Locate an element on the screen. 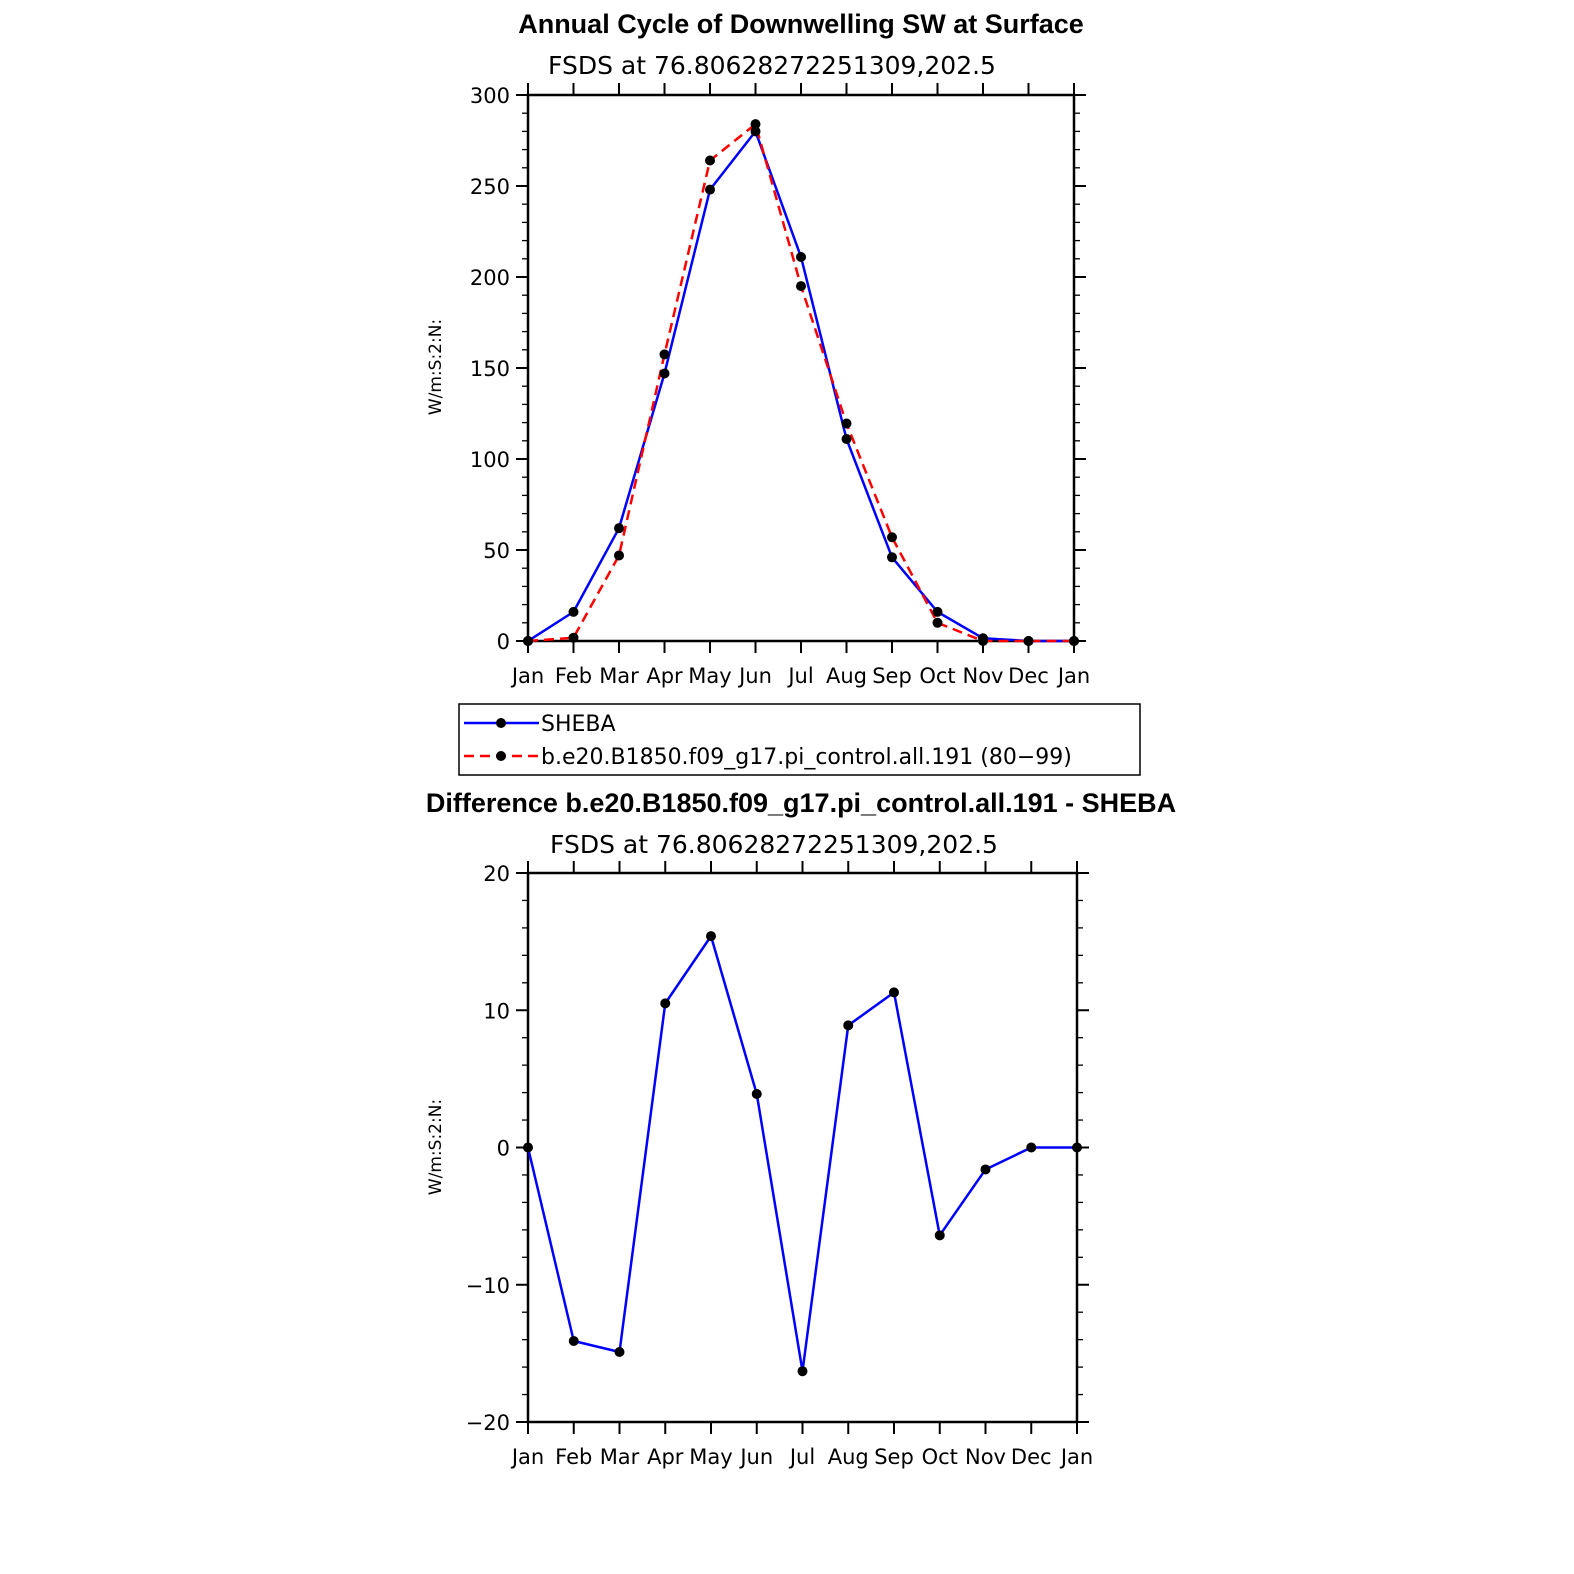 The image size is (1574, 1574). legend-box is located at coordinates (799, 739).